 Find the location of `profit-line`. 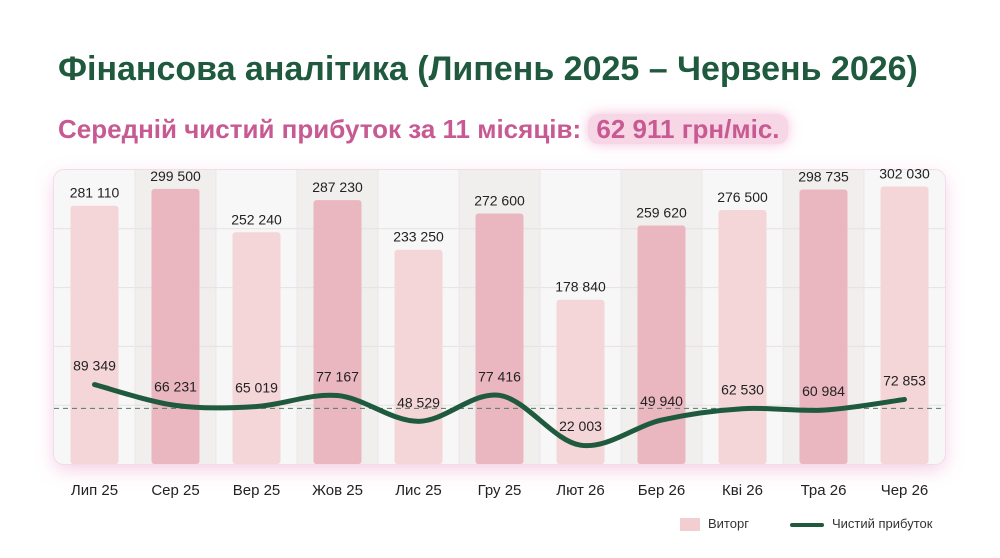

profit-line is located at coordinates (499, 415).